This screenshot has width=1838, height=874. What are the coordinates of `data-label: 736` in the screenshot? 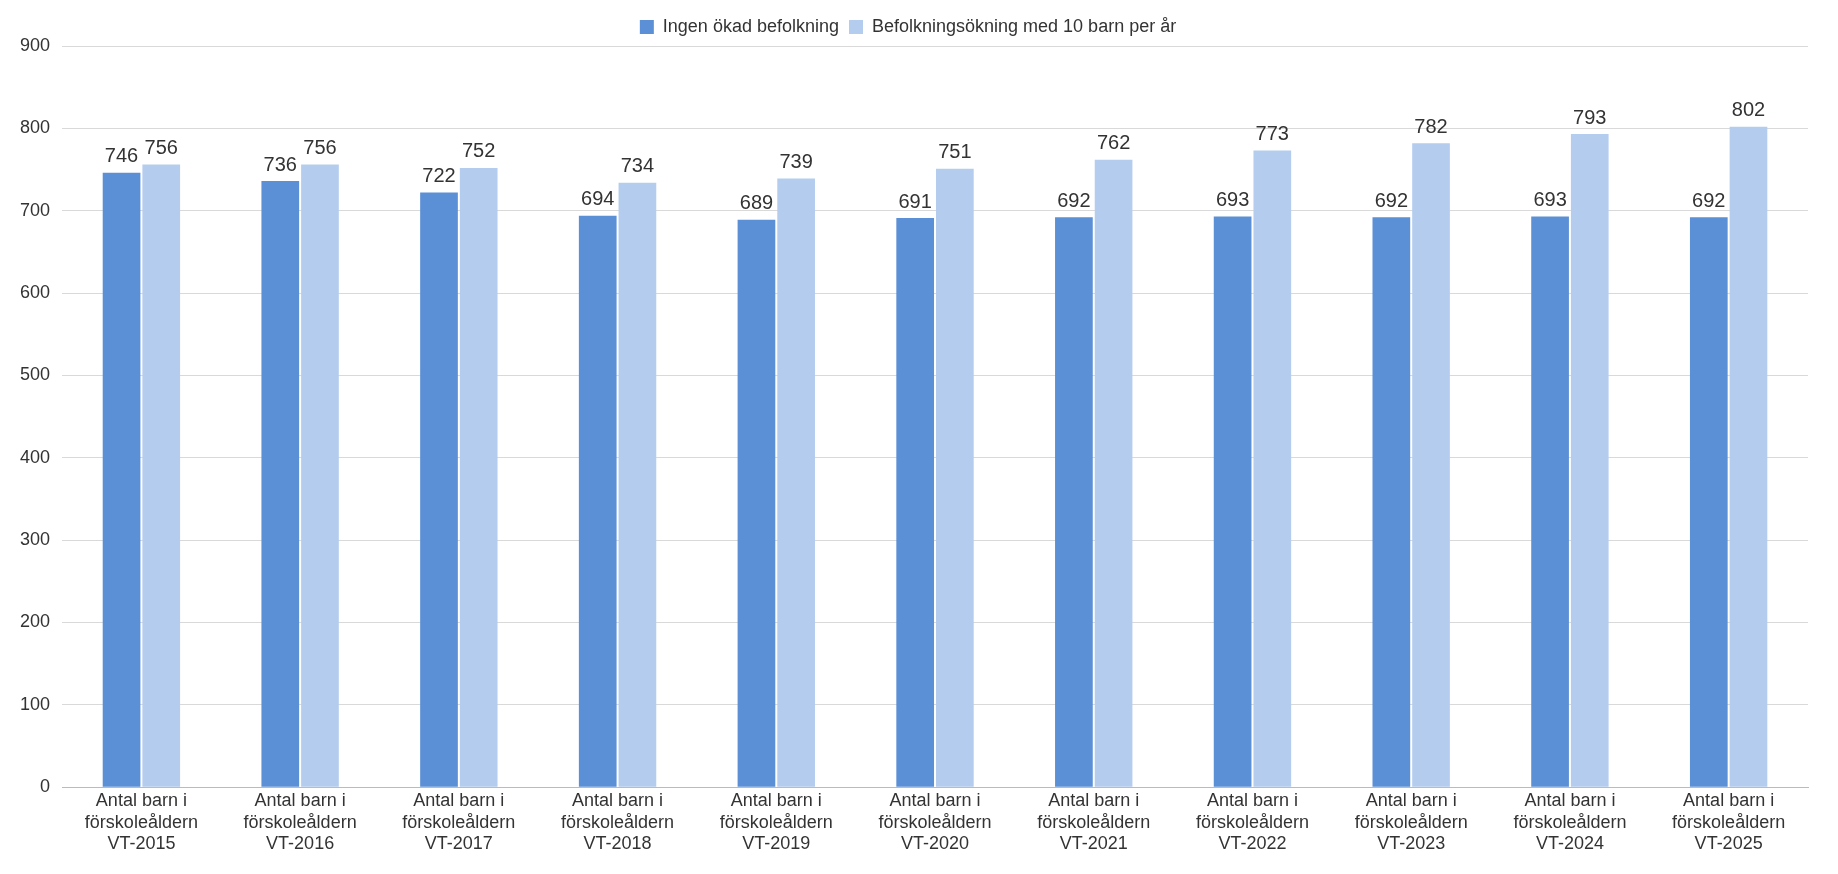 It's located at (280, 163).